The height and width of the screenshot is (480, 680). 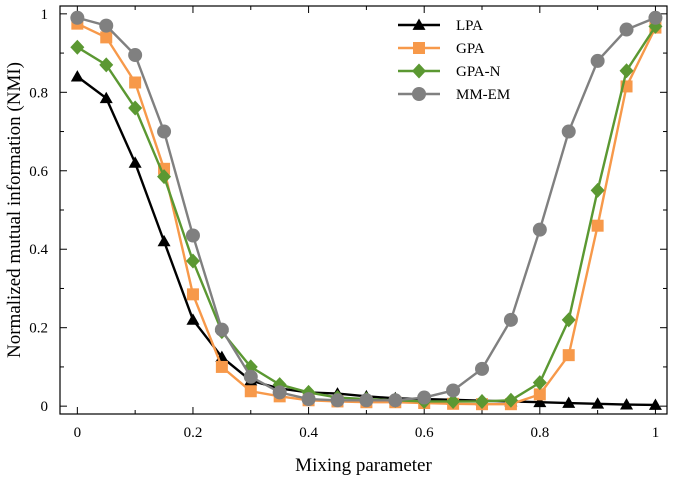 What do you see at coordinates (424, 433) in the screenshot?
I see `x-tick-label: 0.6` at bounding box center [424, 433].